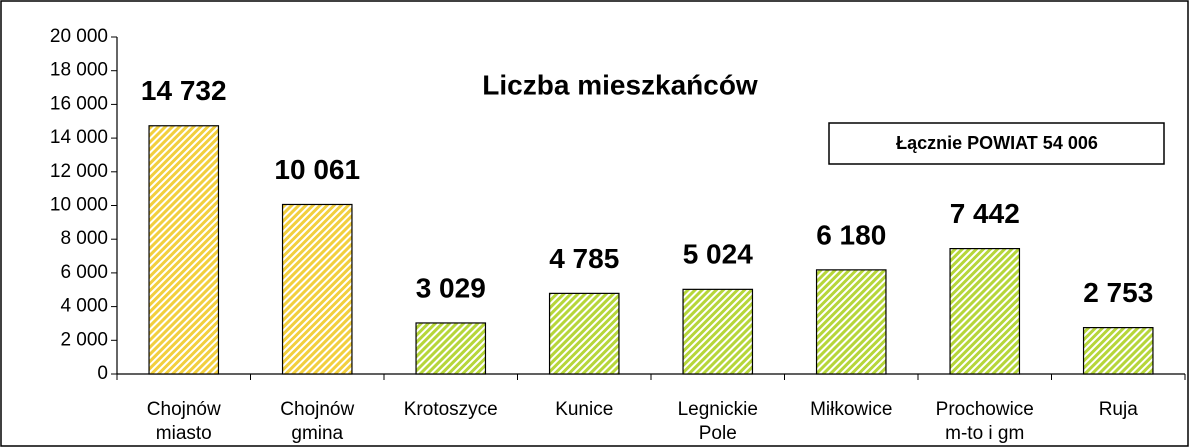 Image resolution: width=1189 pixels, height=447 pixels. Describe the element at coordinates (584, 409) in the screenshot. I see `x-tick-label: Kunice` at that location.